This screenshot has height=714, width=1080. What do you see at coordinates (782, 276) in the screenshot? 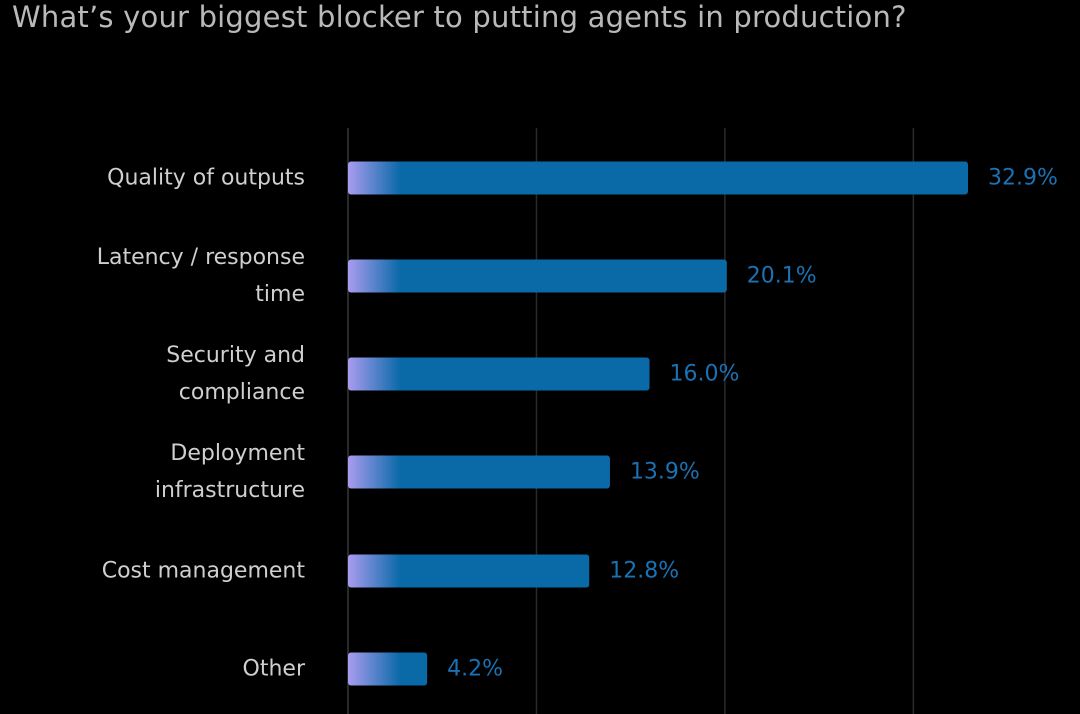
I see `value-label-1: 20.1%` at bounding box center [782, 276].